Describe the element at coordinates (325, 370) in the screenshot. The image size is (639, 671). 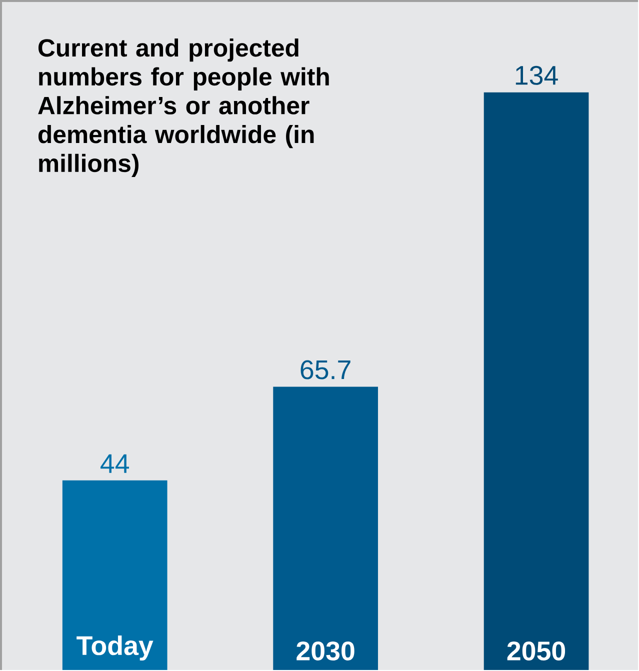
I see `data-label: 65.7` at that location.